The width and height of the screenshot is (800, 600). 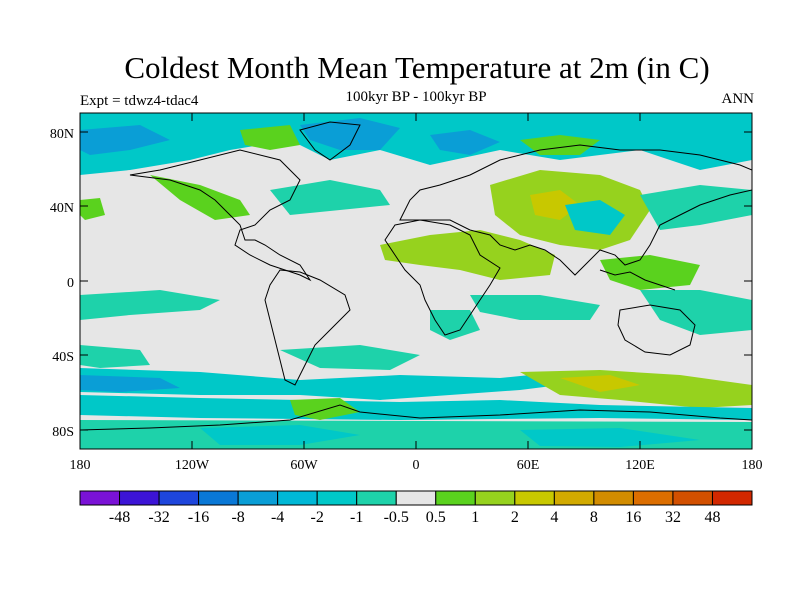 What do you see at coordinates (119, 517) in the screenshot?
I see `colorbar-label: -48` at bounding box center [119, 517].